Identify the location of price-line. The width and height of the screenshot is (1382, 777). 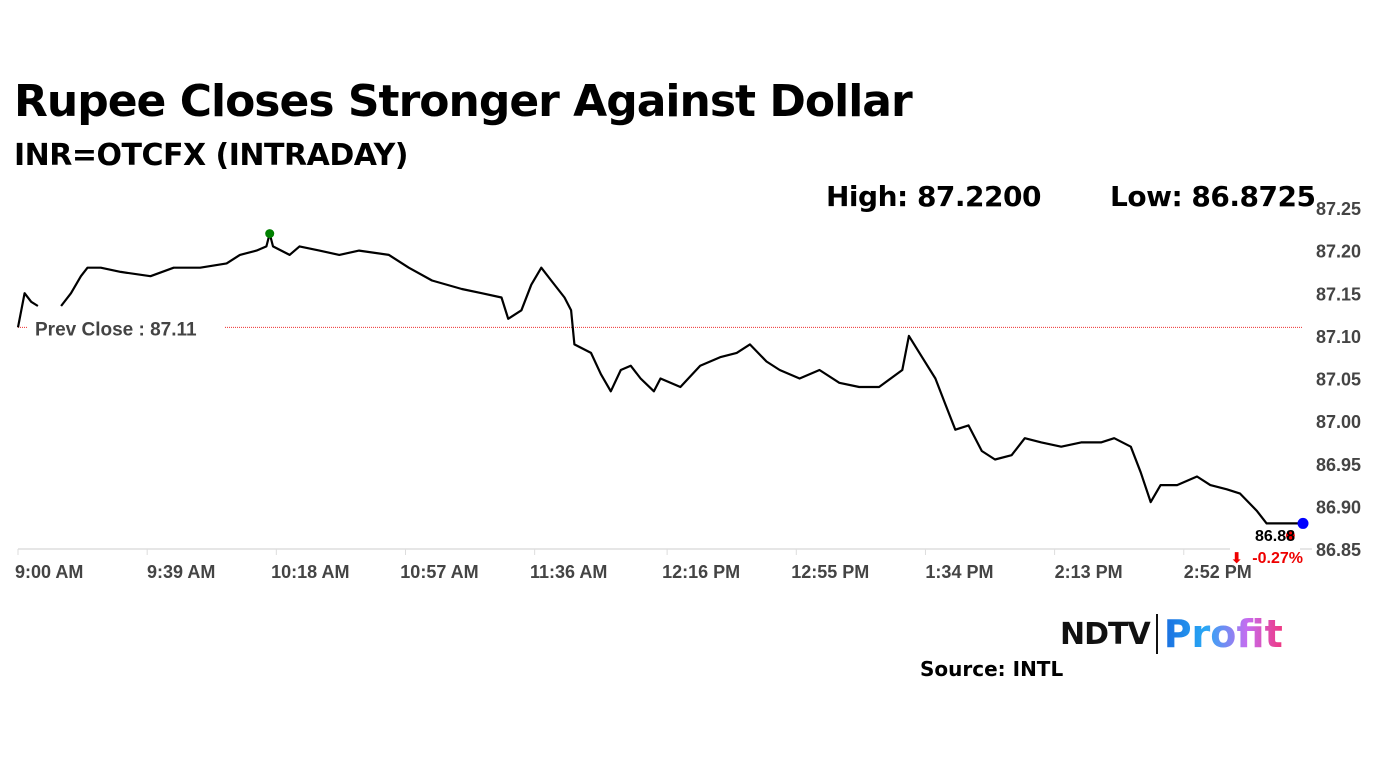
(27, 310).